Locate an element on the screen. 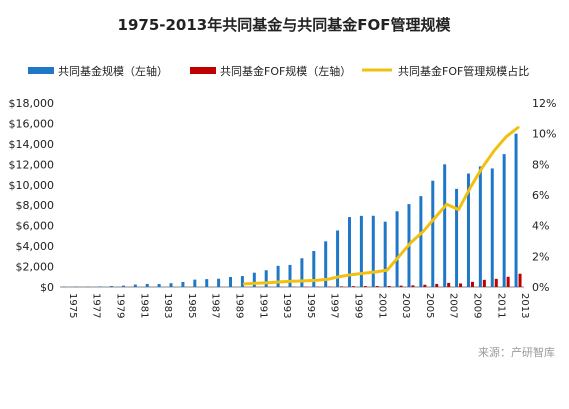 This screenshot has height=409, width=569. x-tick-label: 1991 is located at coordinates (262, 305).